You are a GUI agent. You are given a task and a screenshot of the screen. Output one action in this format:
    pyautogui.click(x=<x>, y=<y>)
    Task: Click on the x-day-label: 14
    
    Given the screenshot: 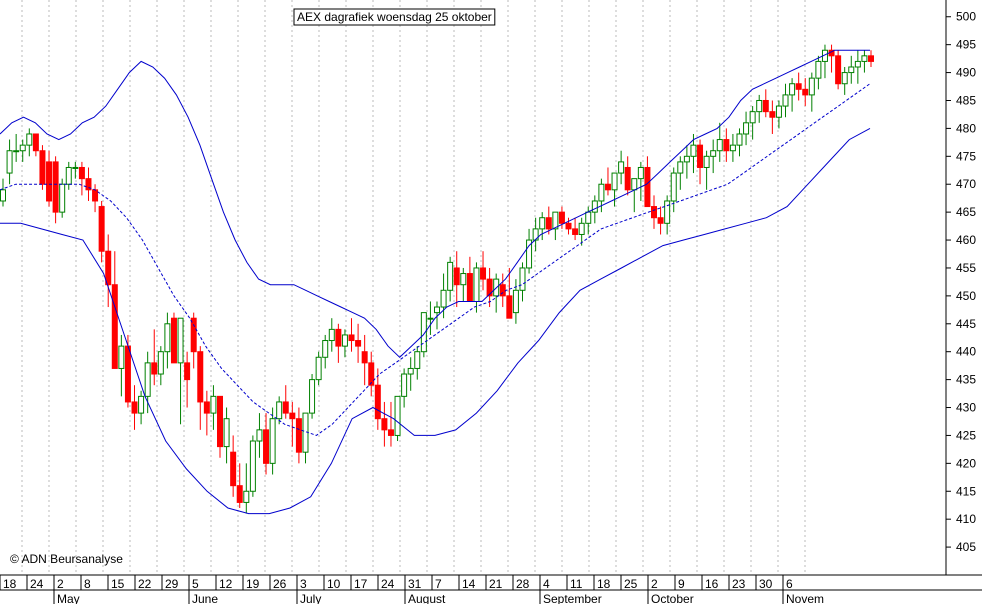 What is the action you would take?
    pyautogui.click(x=469, y=584)
    